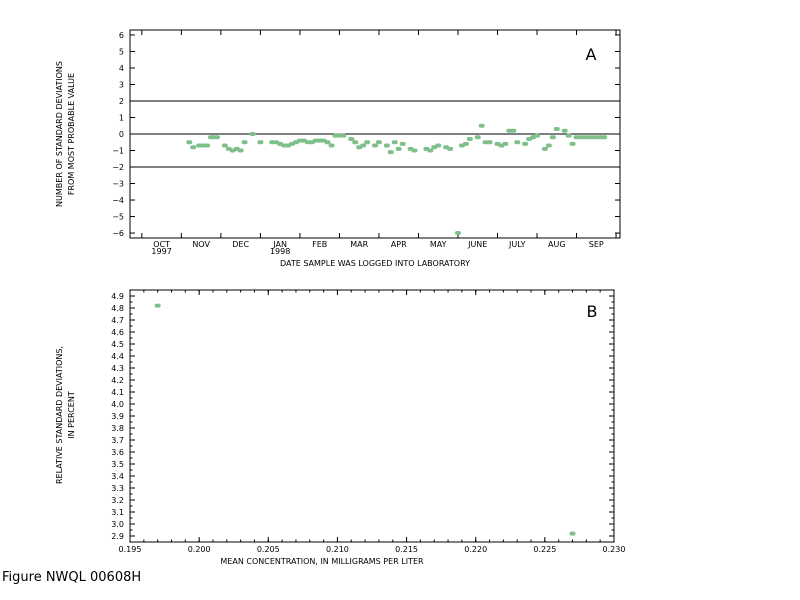 This screenshot has height=600, width=800. I want to click on month-label: DEC, so click(240, 244).